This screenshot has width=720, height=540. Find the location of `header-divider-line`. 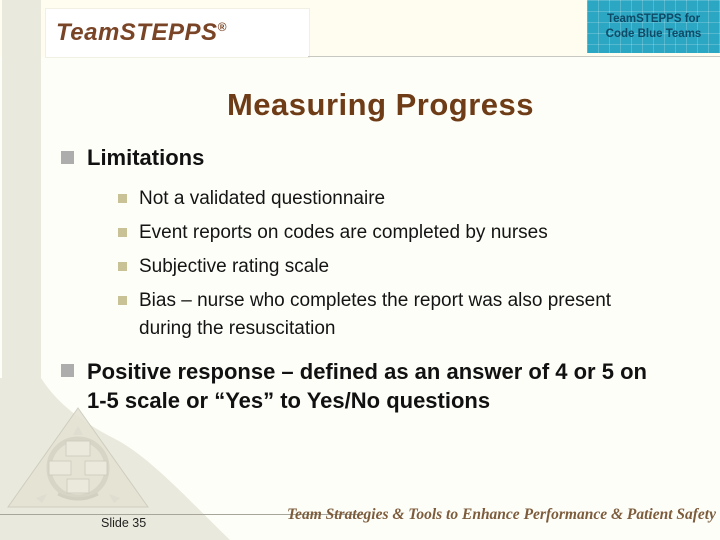

header-divider-line is located at coordinates (514, 56).